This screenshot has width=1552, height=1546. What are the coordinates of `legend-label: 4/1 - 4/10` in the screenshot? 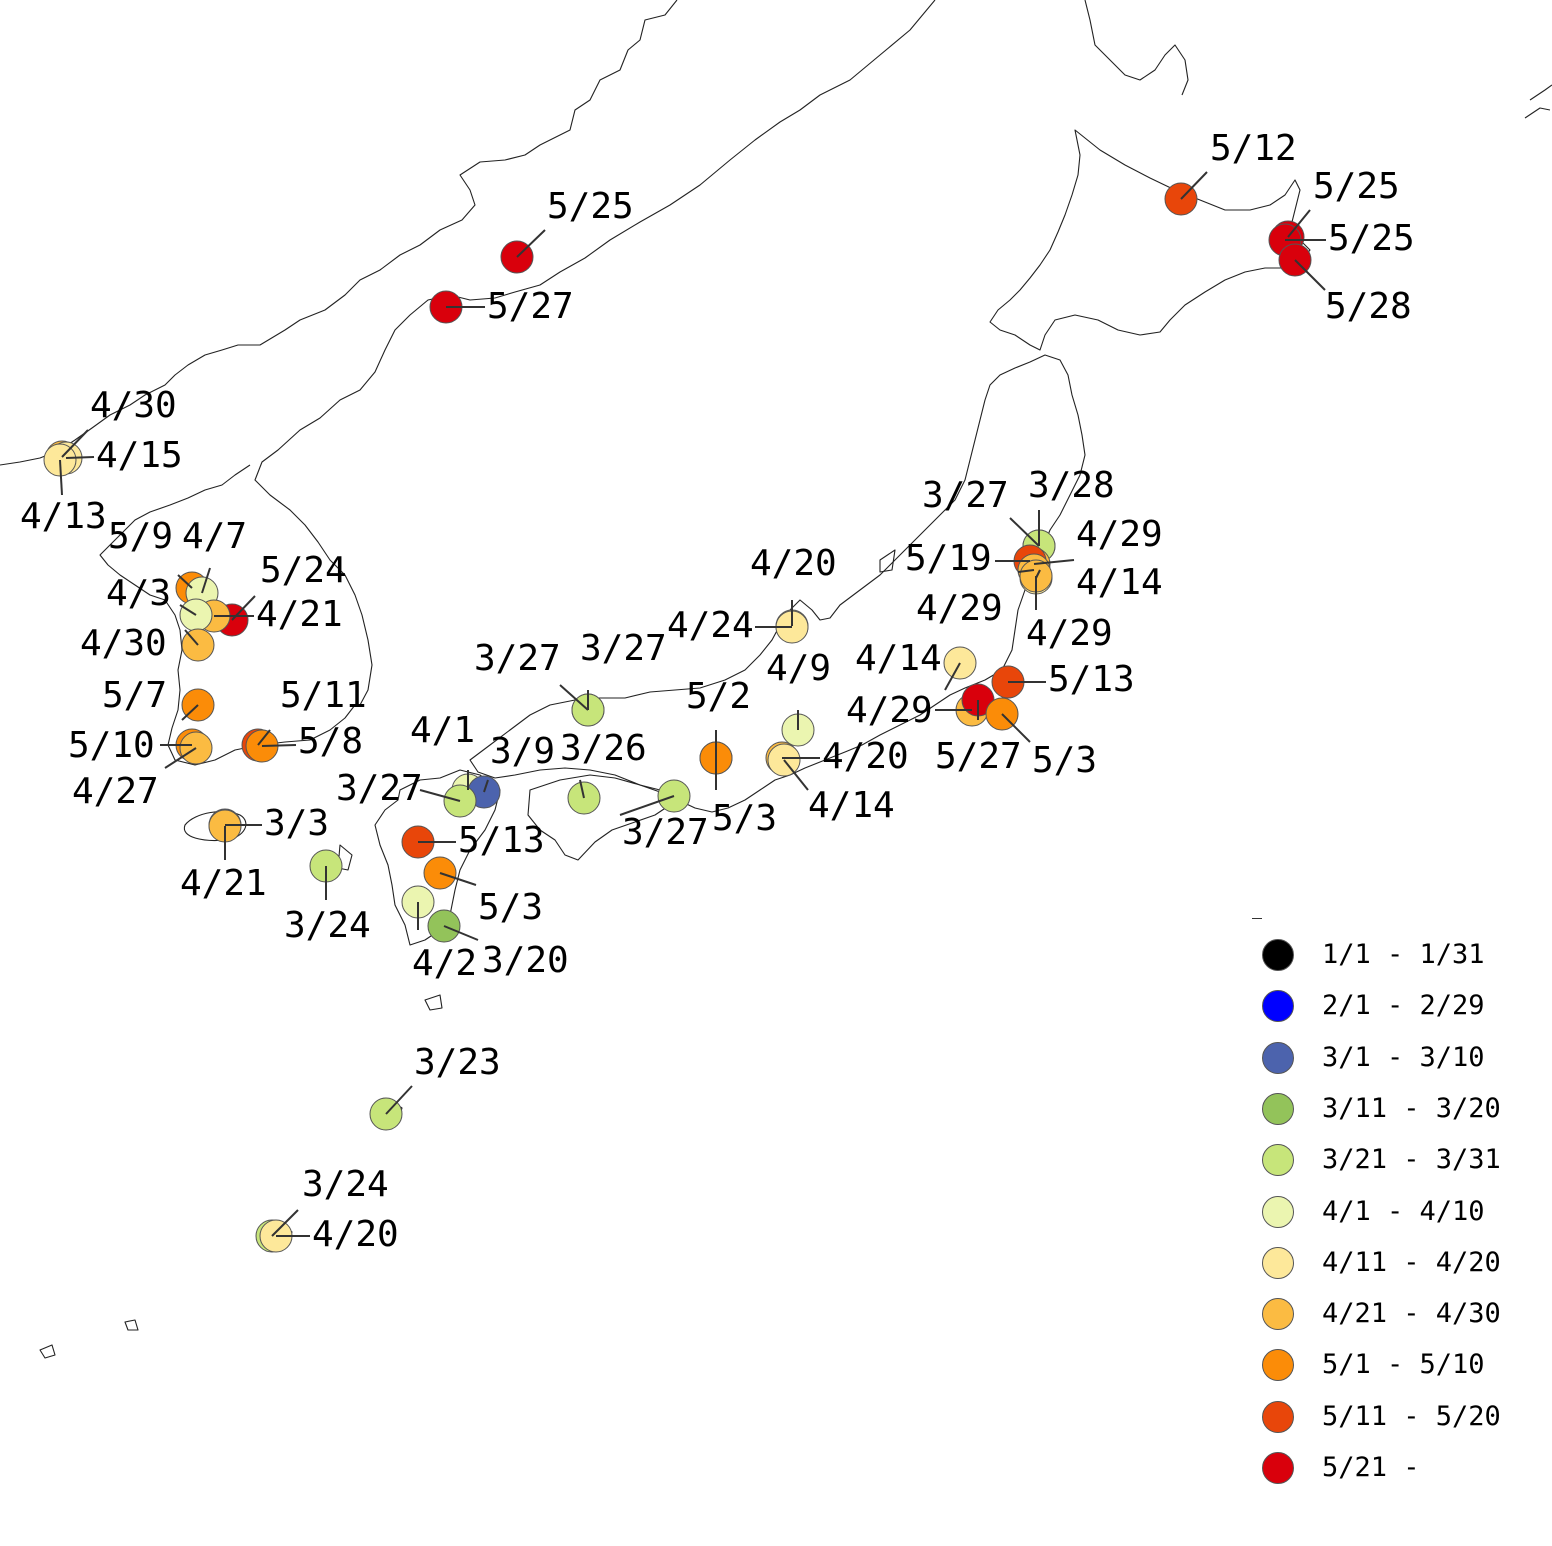 It's located at (1403, 1211).